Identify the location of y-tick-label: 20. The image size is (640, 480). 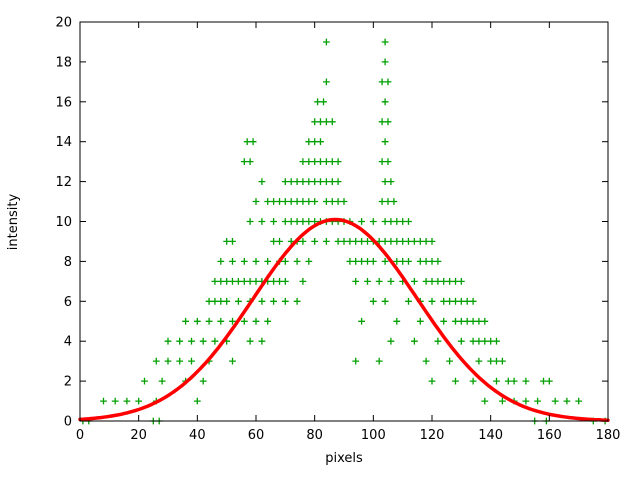
(63, 23).